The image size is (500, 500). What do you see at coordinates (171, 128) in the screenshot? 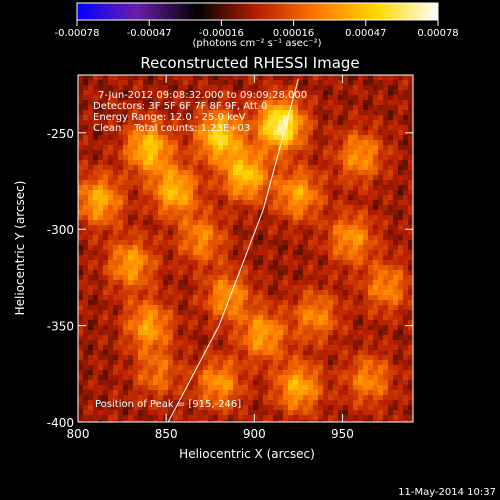
I see `annotation-clean-counts: Clean Total counts: 1.23E+03` at bounding box center [171, 128].